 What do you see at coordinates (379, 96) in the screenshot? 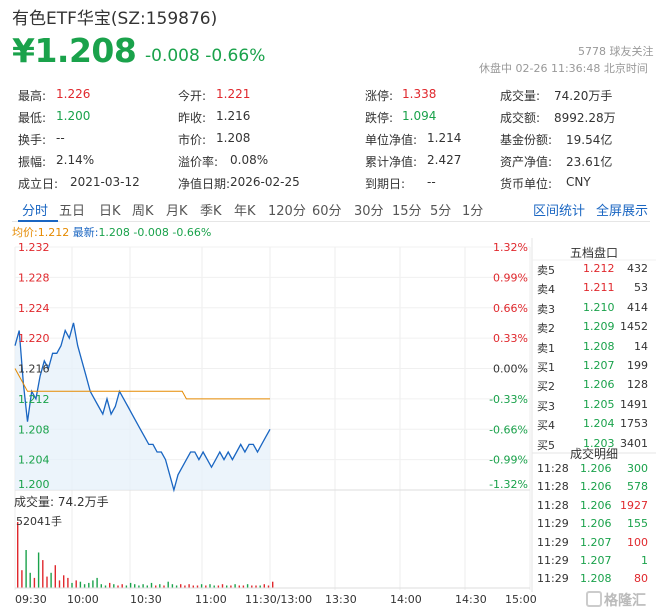
I see `quote-label: 涨停:` at bounding box center [379, 96].